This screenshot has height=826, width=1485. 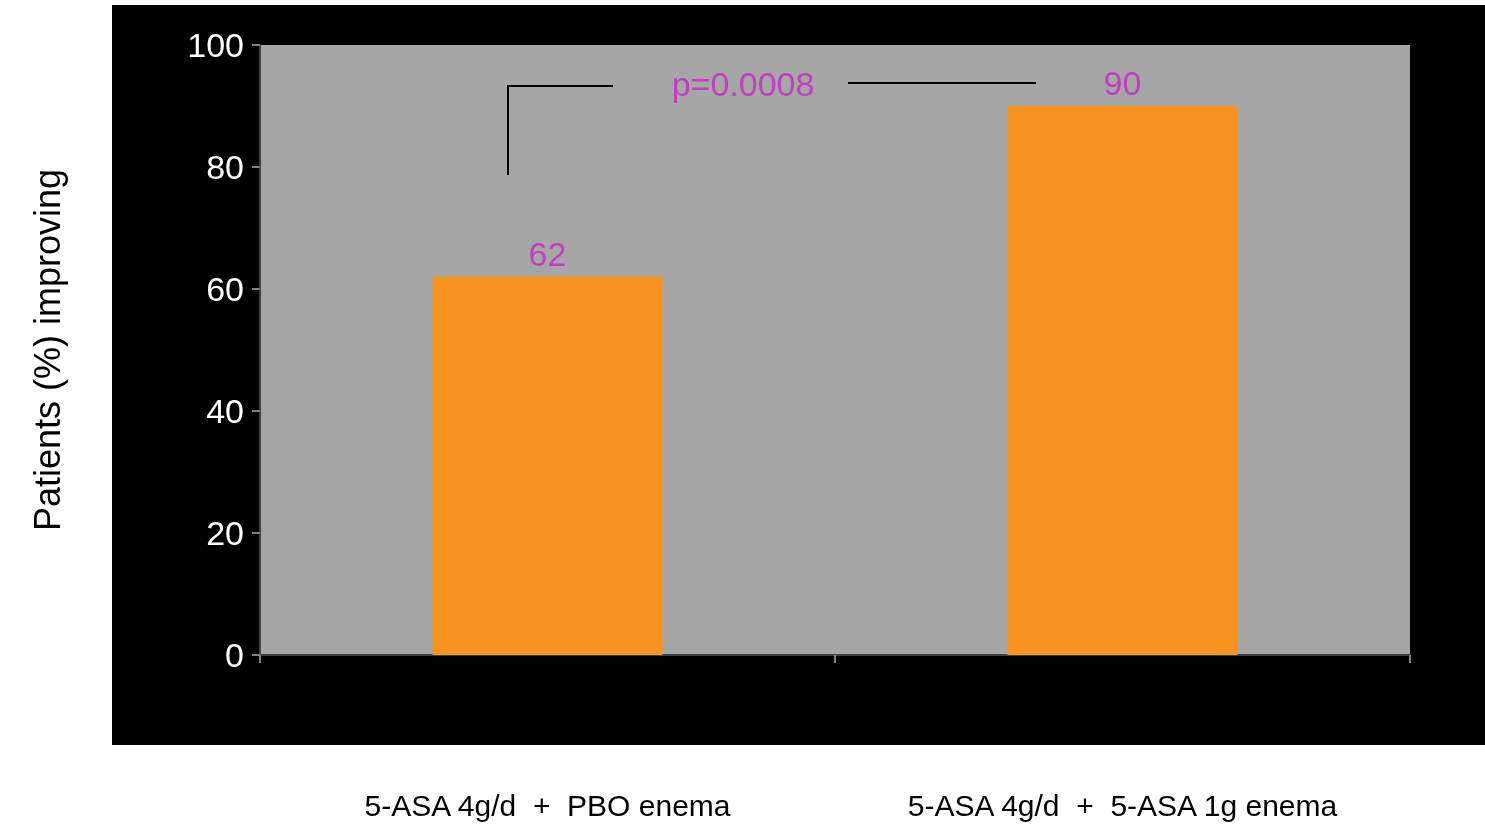 What do you see at coordinates (225, 411) in the screenshot?
I see `y-tick-label: 40` at bounding box center [225, 411].